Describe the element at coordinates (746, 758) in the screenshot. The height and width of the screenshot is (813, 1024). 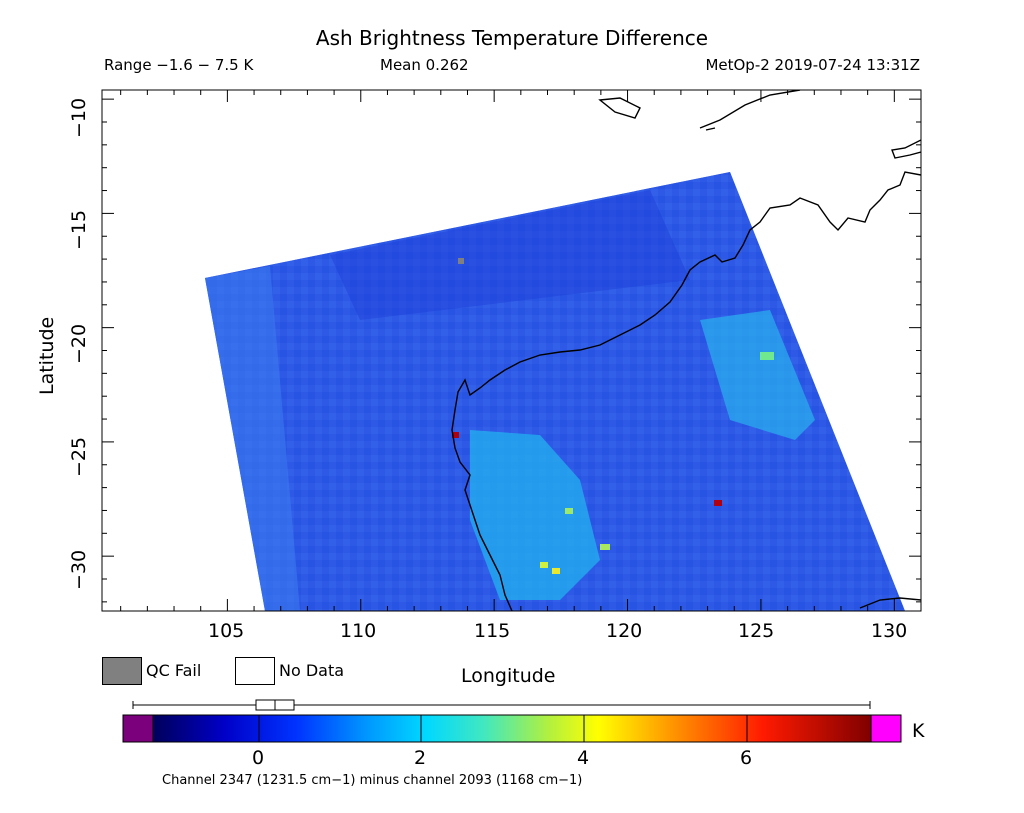
I see `colorbar-tick-label: 6` at that location.